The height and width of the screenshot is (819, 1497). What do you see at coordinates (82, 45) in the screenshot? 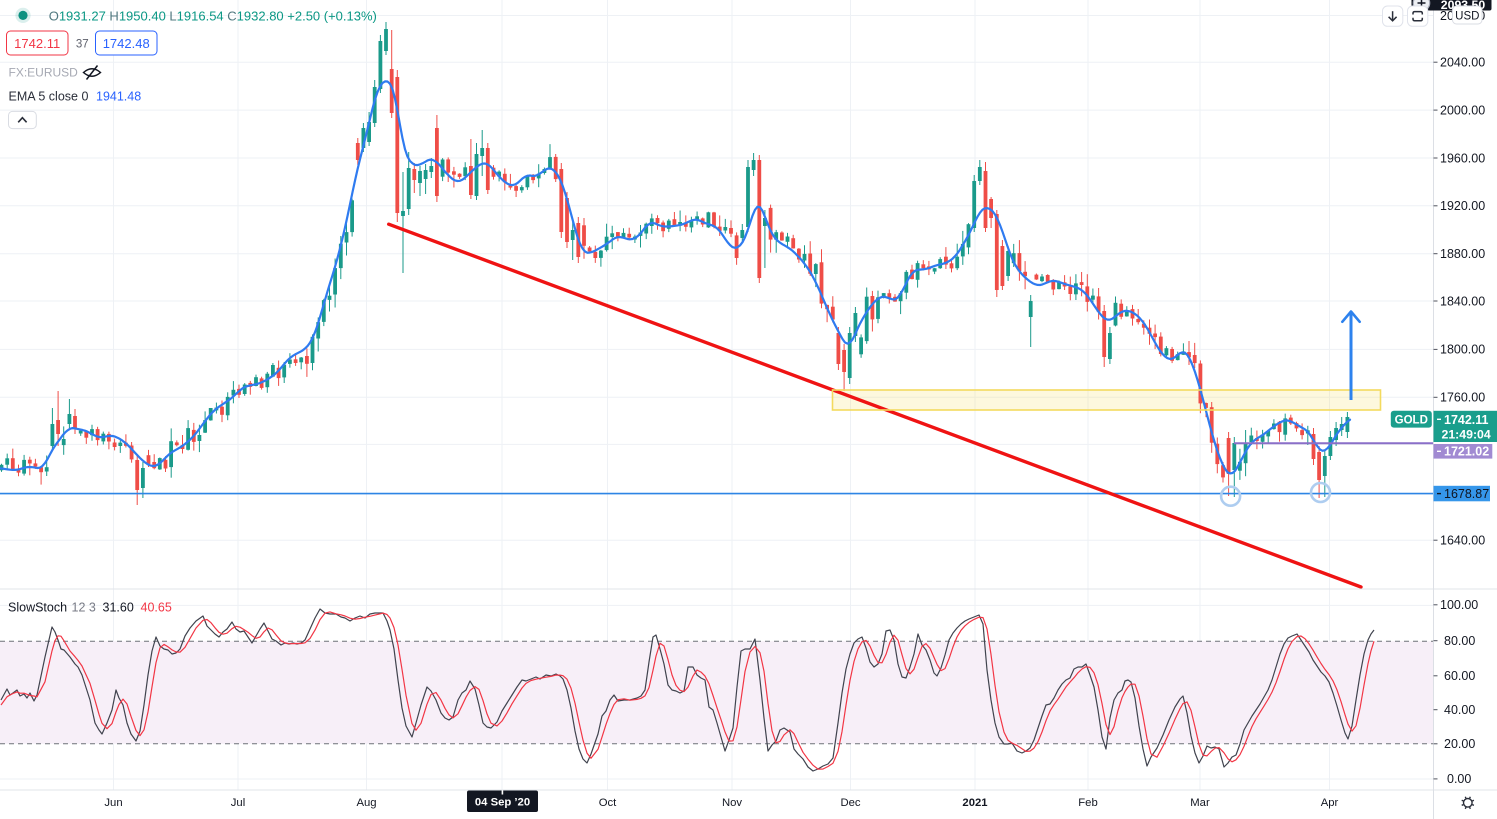
I see `svg-text: 37` at bounding box center [82, 45].